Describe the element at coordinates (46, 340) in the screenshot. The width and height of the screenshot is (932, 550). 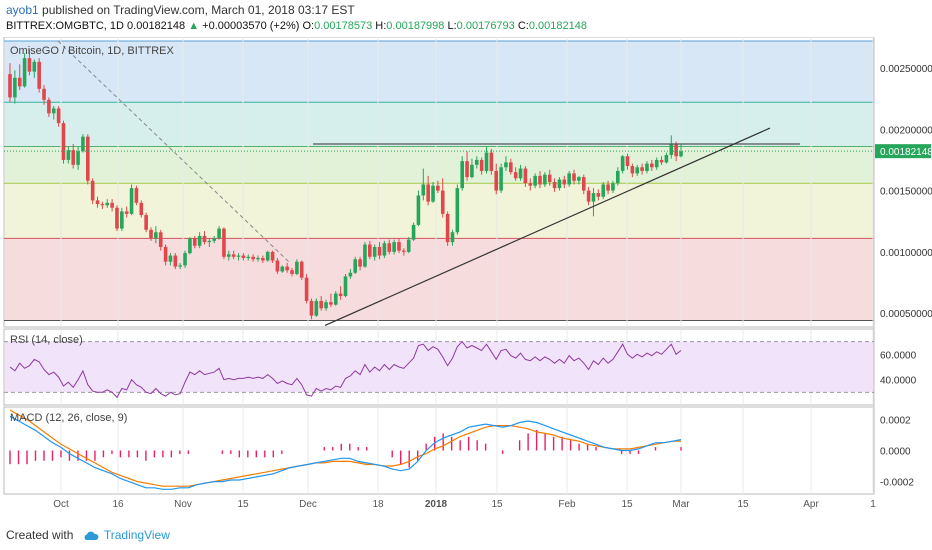
I see `rsi-pane-title: RSI (14, close)` at that location.